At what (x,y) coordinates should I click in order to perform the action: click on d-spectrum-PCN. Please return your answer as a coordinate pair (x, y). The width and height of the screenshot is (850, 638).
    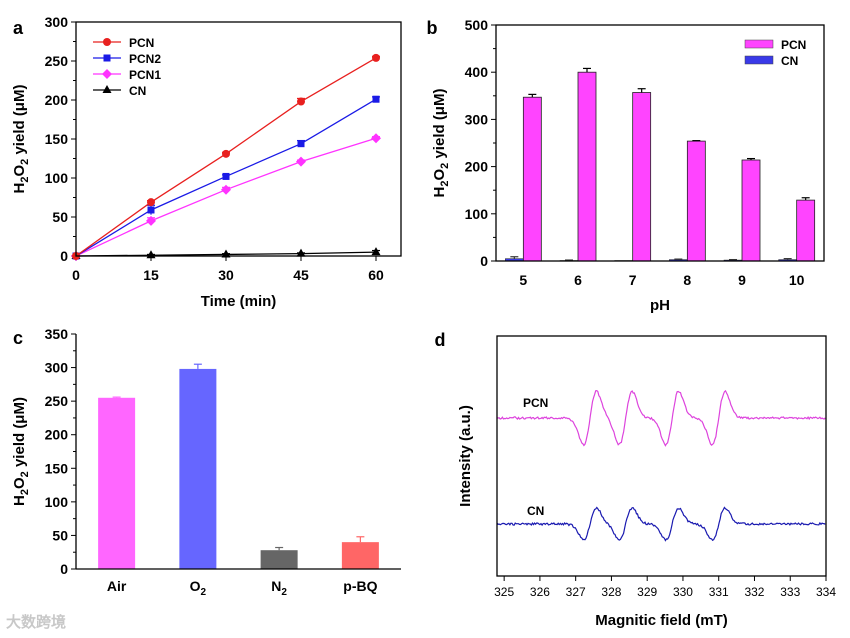
    Looking at the image, I should click on (661, 418).